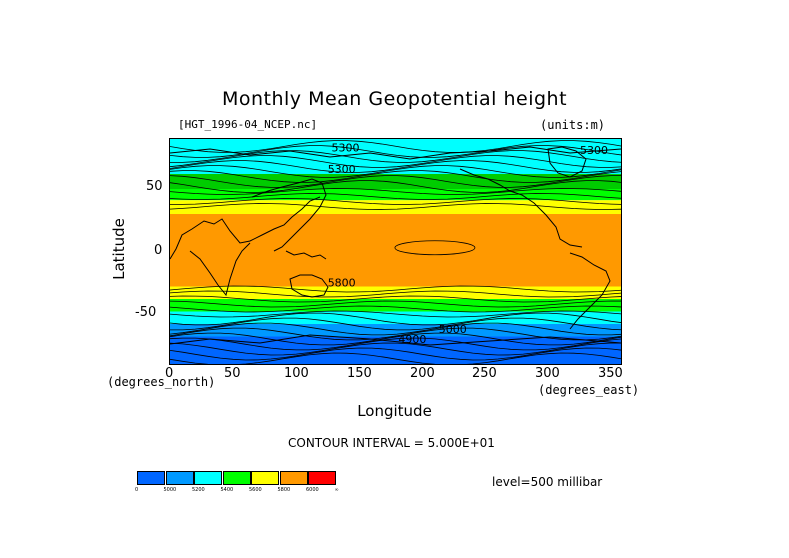 Image resolution: width=789 pixels, height=558 pixels. What do you see at coordinates (573, 125) in the screenshot?
I see `units-label: (units:m)` at bounding box center [573, 125].